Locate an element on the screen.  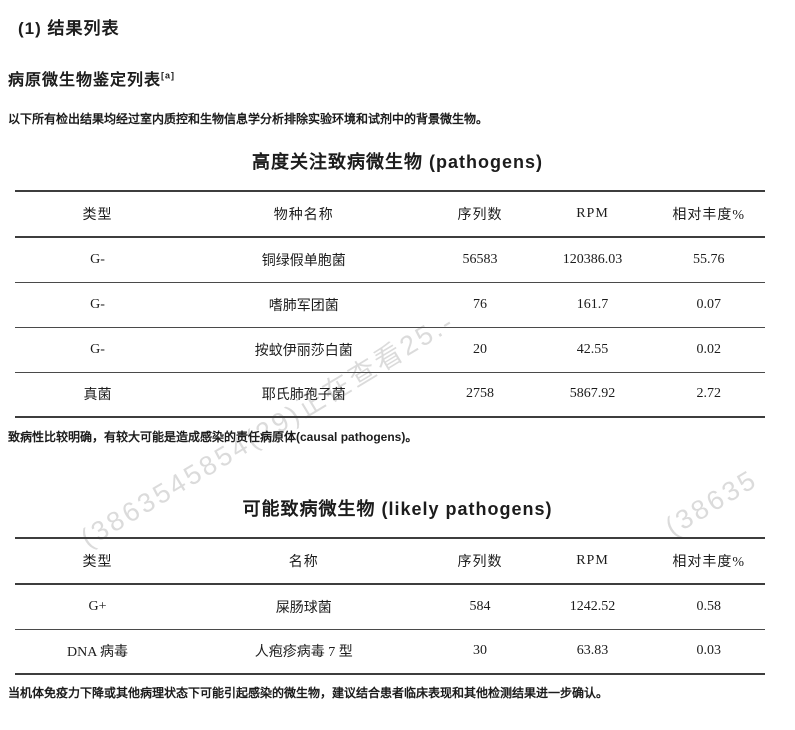
cell-type: G+ is located at coordinates (97, 606).